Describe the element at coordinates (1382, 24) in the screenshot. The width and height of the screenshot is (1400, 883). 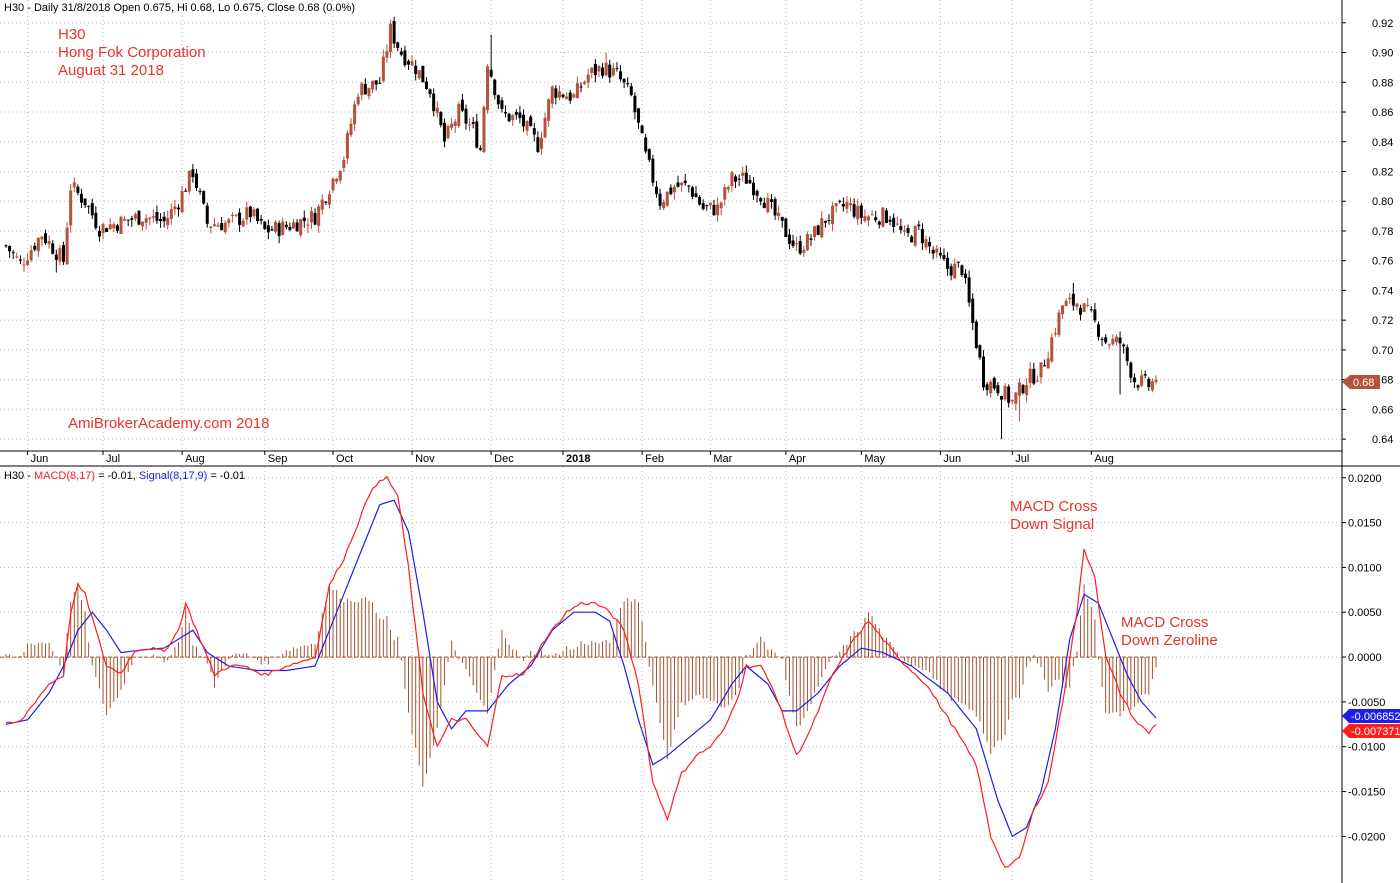
I see `price-tick-label: 0.92` at that location.